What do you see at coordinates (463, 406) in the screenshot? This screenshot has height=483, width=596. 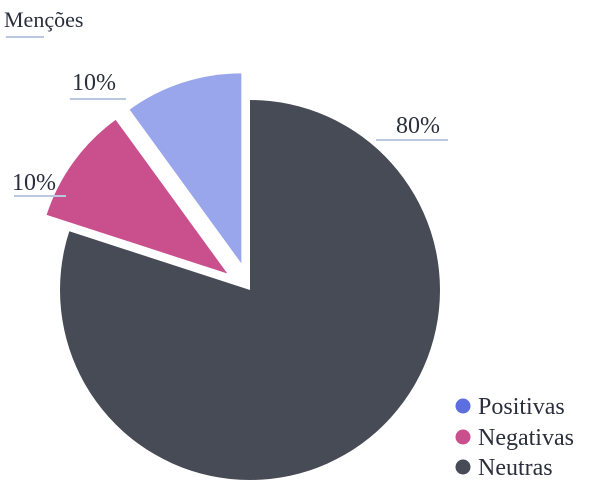 I see `legend-swatch-positivas` at bounding box center [463, 406].